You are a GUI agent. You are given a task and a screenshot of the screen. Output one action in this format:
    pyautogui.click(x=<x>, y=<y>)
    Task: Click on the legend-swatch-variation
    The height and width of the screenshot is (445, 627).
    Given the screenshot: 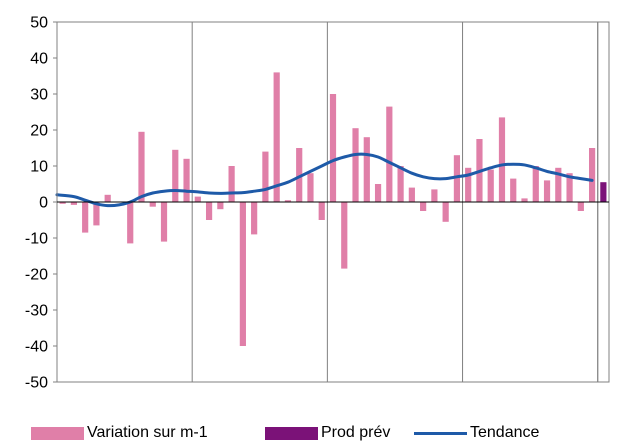 What is the action you would take?
    pyautogui.click(x=57, y=433)
    